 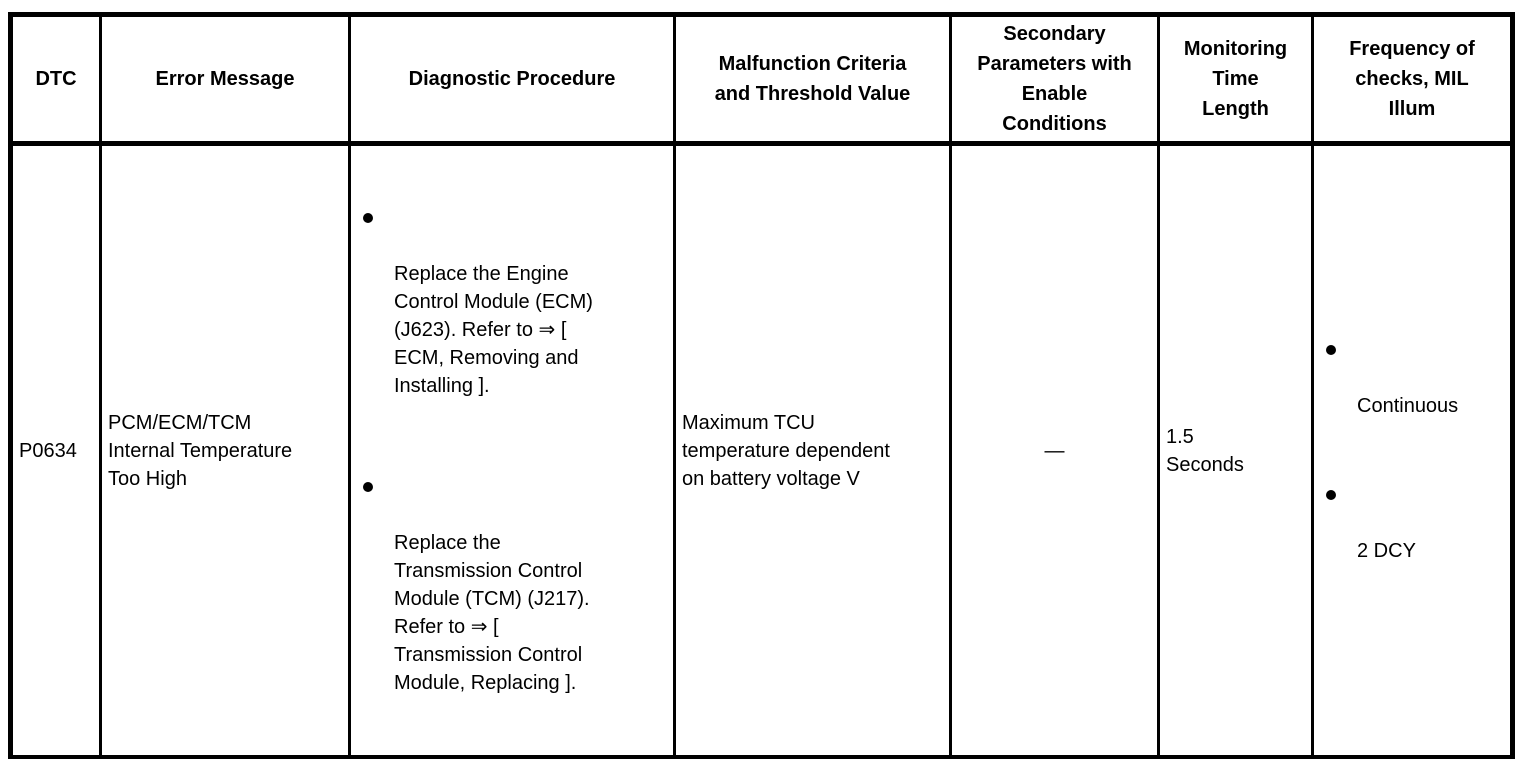 I want to click on col-header-dtc: DTC, so click(x=55, y=79).